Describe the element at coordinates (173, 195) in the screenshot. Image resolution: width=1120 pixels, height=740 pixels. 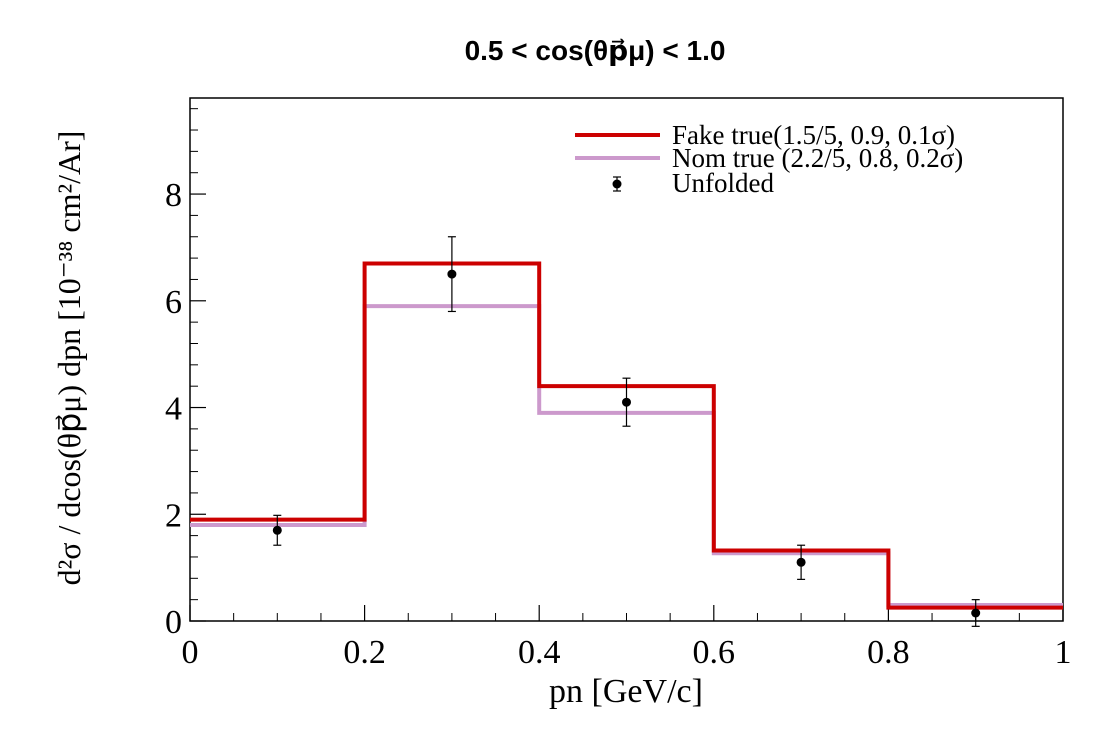
I see `y-tick-label: 8` at that location.